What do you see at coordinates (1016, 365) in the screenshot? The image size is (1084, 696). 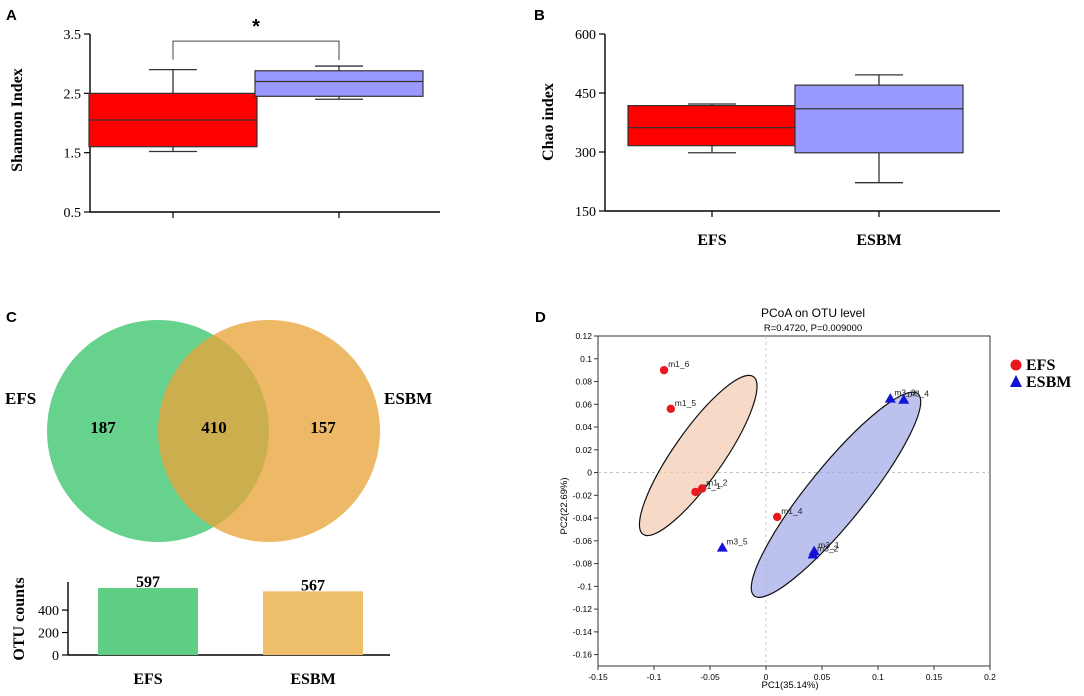 I see `pcoa-legend-marker-efs` at bounding box center [1016, 365].